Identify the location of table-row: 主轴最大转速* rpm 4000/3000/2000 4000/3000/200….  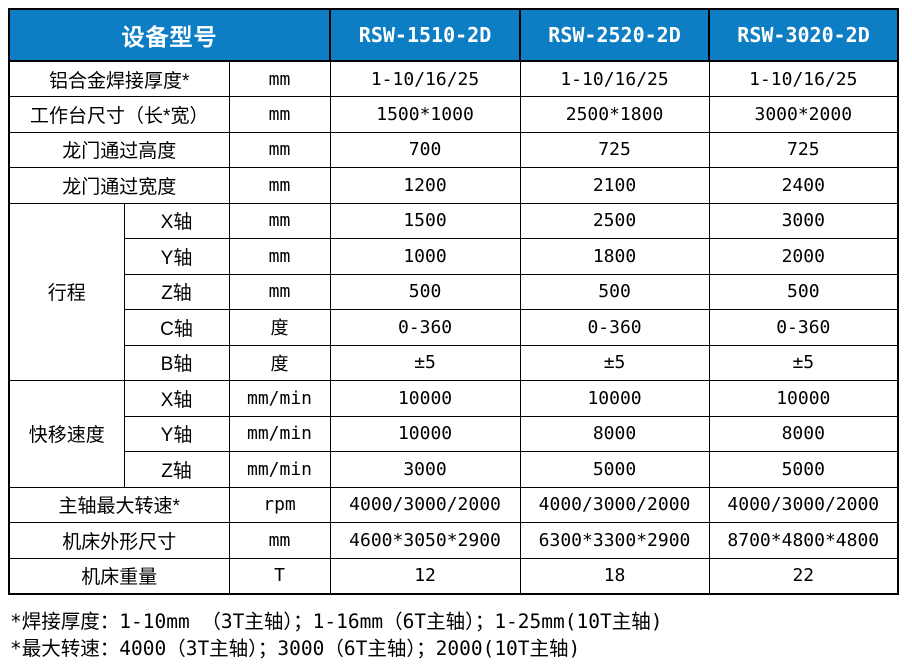
(453, 504).